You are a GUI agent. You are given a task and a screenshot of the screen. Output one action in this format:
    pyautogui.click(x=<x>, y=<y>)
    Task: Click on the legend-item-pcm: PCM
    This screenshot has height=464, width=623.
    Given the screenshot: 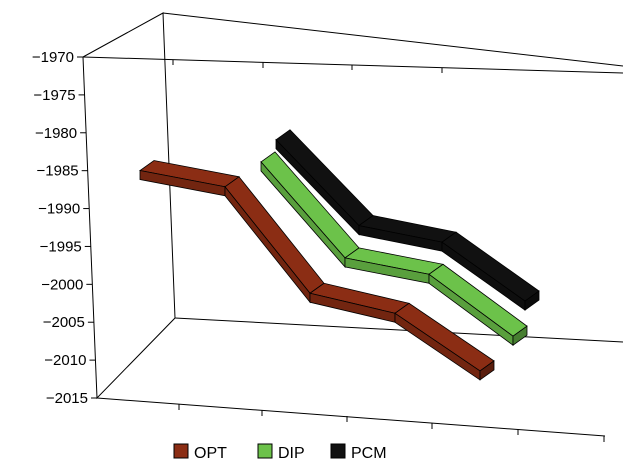 What is the action you would take?
    pyautogui.click(x=358, y=452)
    